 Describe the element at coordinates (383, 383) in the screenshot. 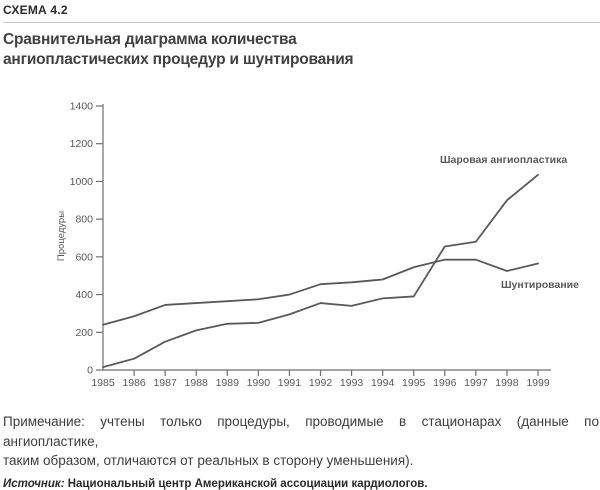

I see `x-tick-label: 1994` at that location.